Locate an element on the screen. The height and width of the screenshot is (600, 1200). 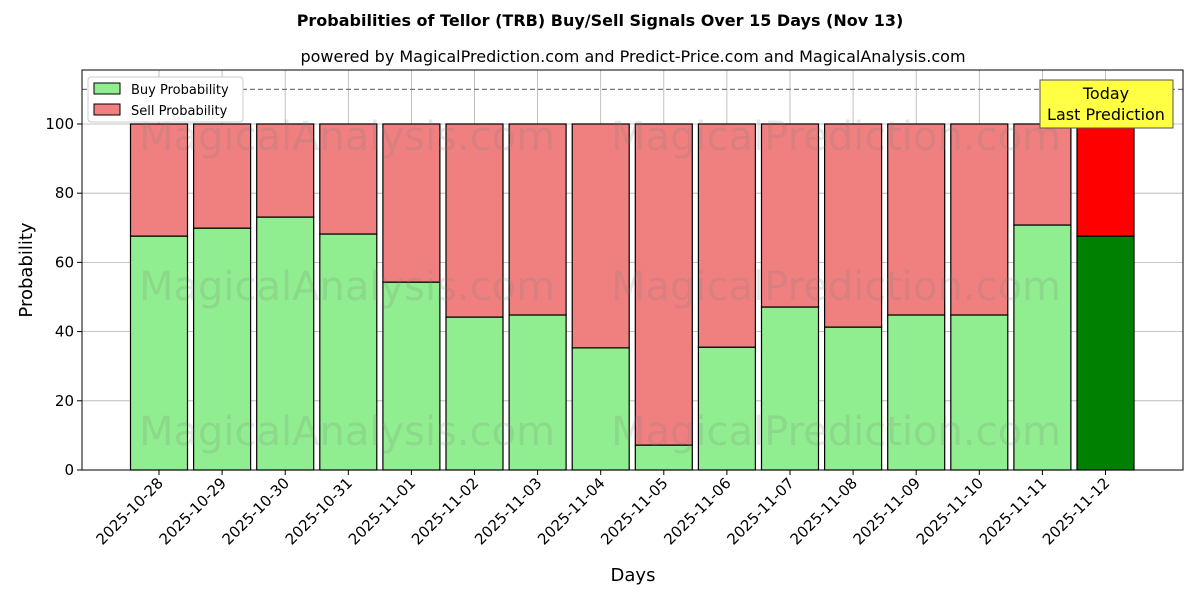
x-tick-label: 2025-11-11 is located at coordinates (1013, 511).